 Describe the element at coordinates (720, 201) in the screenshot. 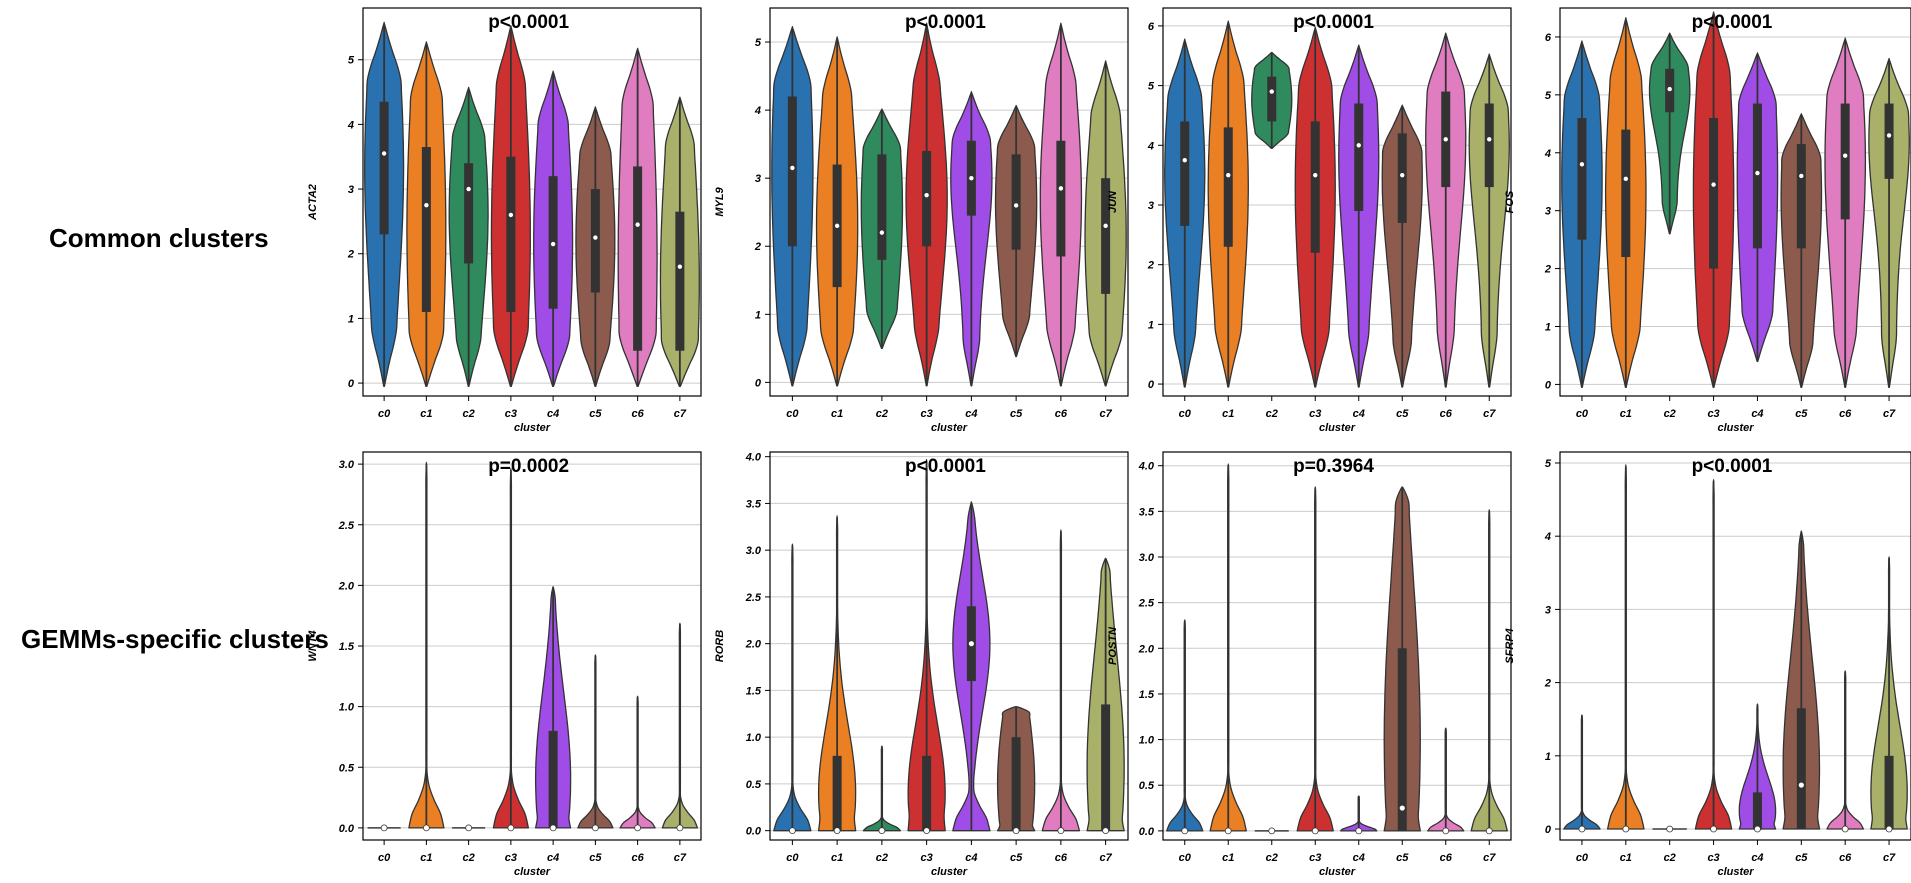

I see `y-axis-label: MYL9` at that location.